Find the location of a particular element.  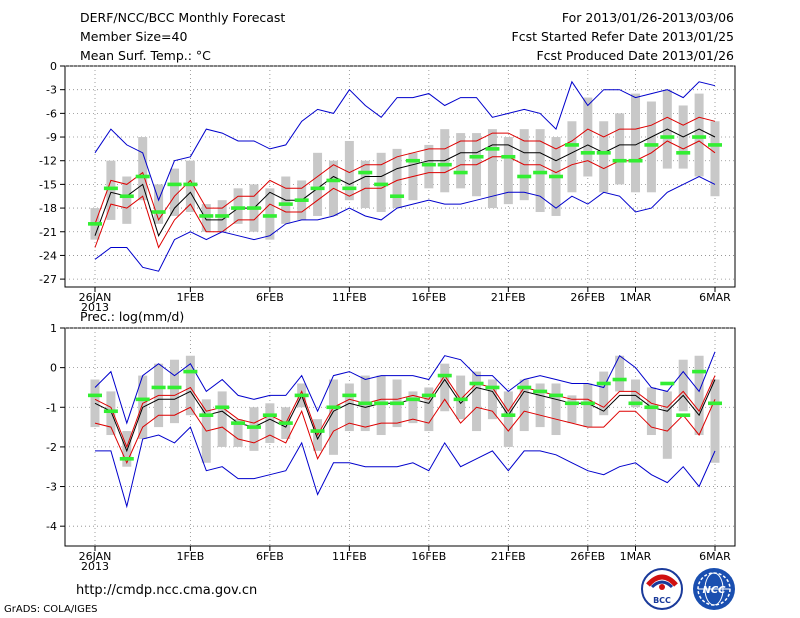

x-tick-sublabel: 2013 is located at coordinates (95, 307).